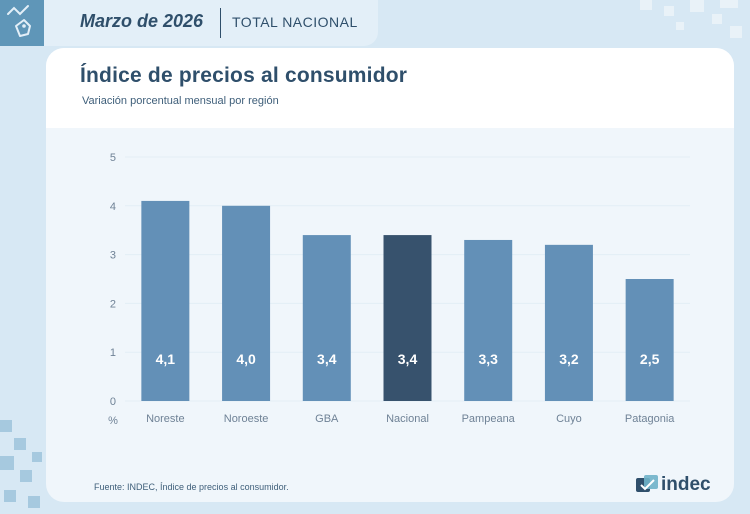 The height and width of the screenshot is (514, 750). I want to click on brand-logo: indec, so click(673, 485).